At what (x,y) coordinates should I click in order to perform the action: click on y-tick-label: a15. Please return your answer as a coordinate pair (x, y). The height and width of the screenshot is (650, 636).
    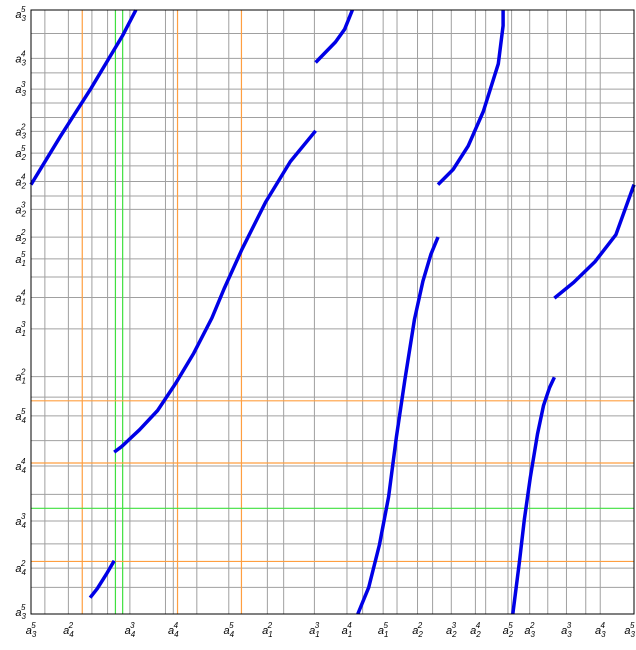
    Looking at the image, I should click on (20, 259).